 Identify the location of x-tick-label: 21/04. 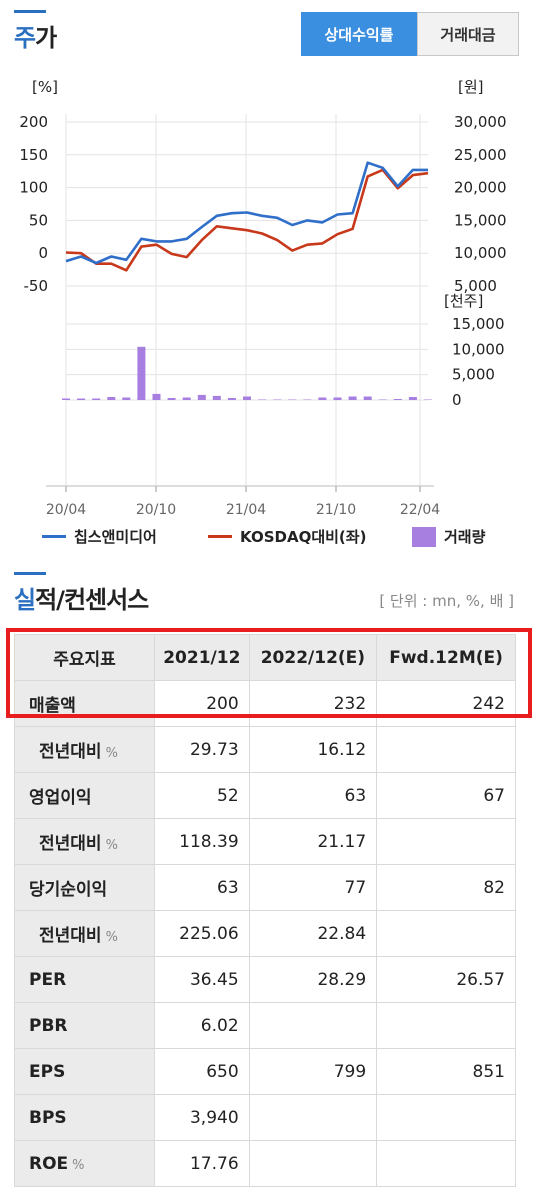
(246, 510).